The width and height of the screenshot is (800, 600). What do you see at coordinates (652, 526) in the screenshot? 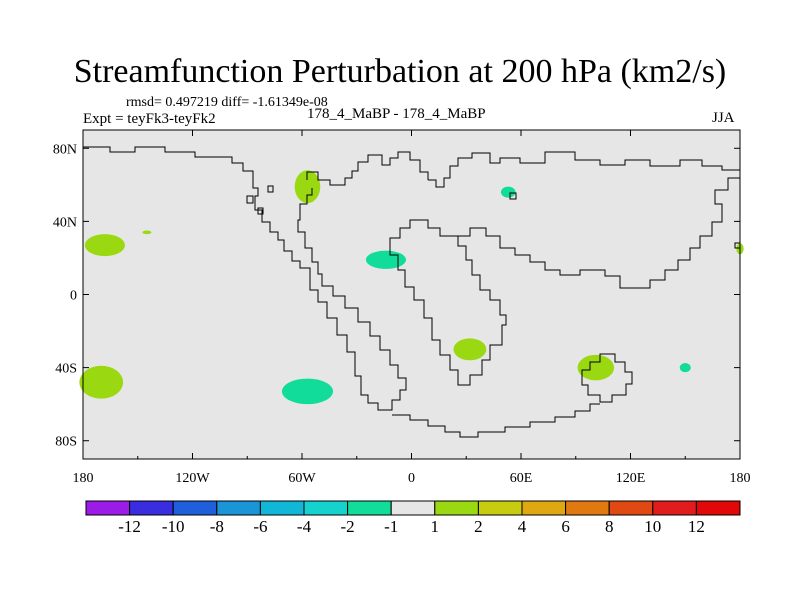
I see `colorbar-label: 10` at bounding box center [652, 526].